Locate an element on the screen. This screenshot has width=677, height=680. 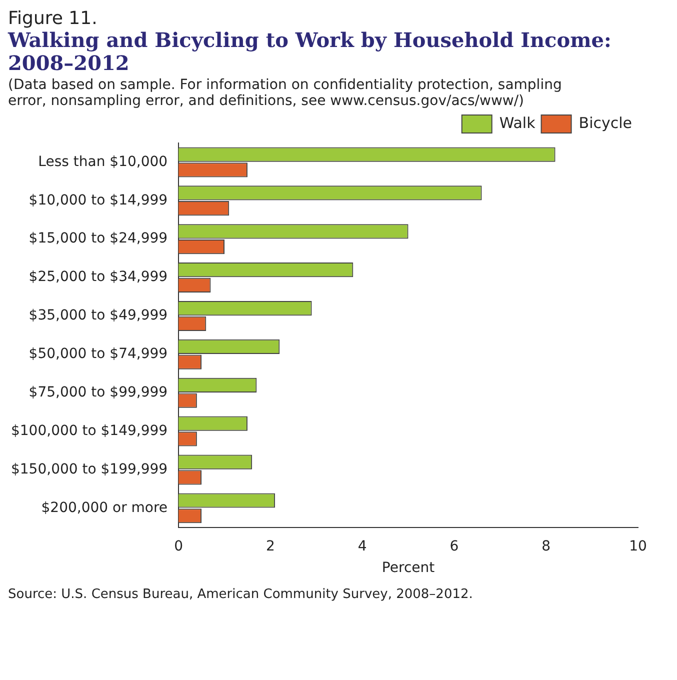
legend-label: Bicycle is located at coordinates (605, 123).